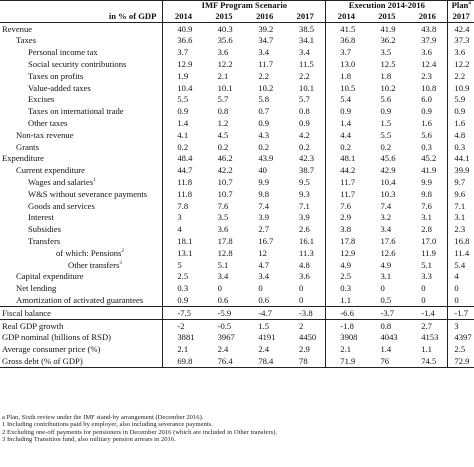 This screenshot has height=467, width=474. What do you see at coordinates (237, 123) in the screenshot?
I see `table-row: Other taxes 1.4 1.2 0.9 0.9 1.4 1.5 1.6 1.6` at bounding box center [237, 123].